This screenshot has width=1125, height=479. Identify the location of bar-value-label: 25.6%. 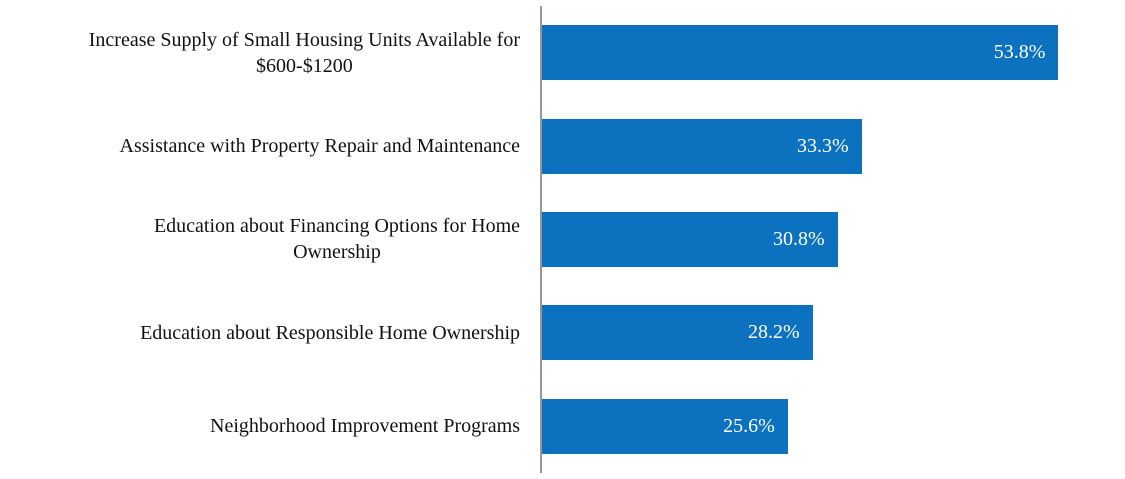
(749, 425).